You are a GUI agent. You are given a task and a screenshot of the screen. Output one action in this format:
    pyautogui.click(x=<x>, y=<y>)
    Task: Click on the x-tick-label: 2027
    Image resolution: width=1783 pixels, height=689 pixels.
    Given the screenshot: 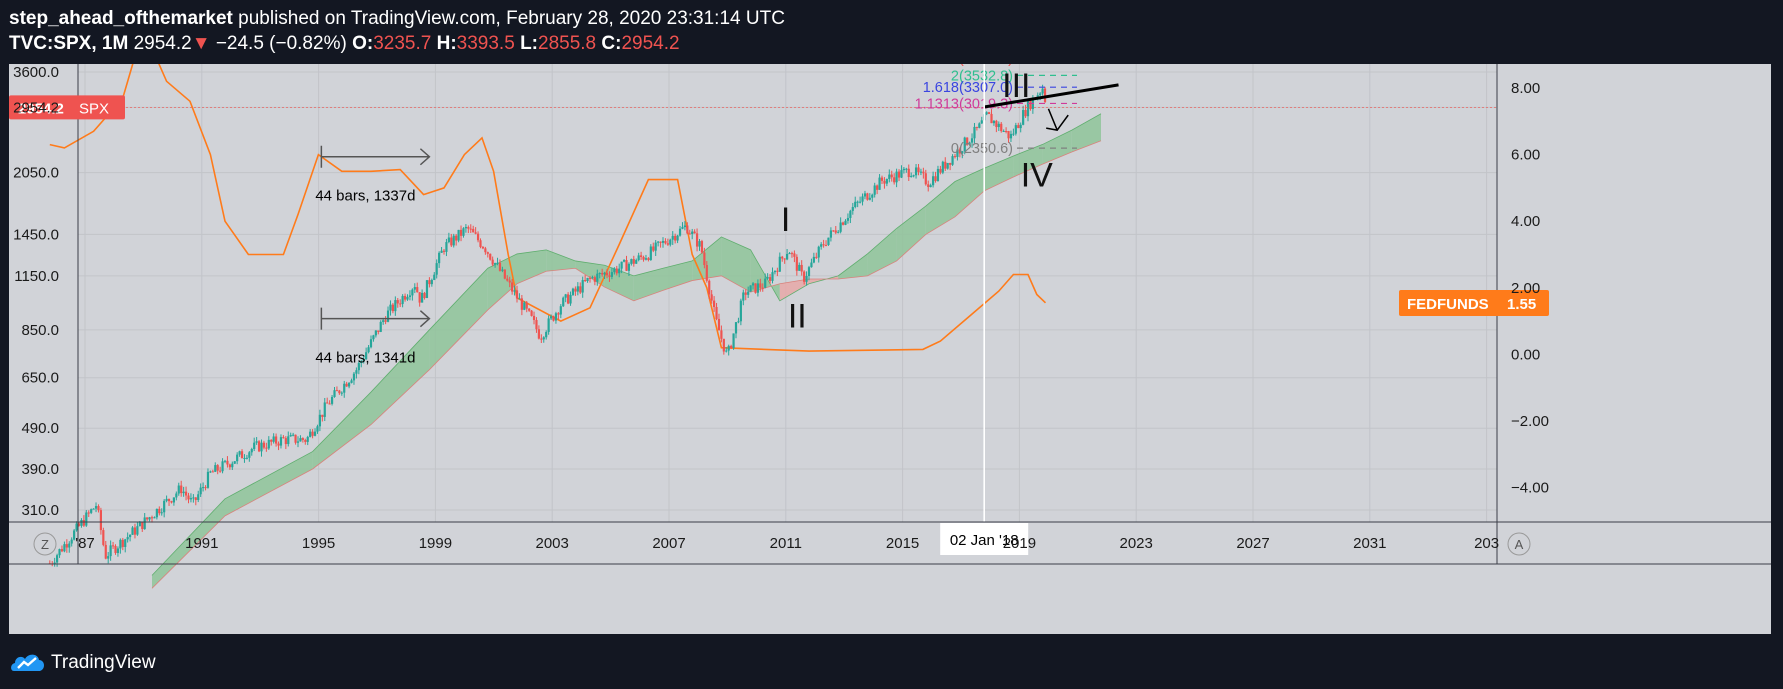 What is the action you would take?
    pyautogui.click(x=1252, y=543)
    